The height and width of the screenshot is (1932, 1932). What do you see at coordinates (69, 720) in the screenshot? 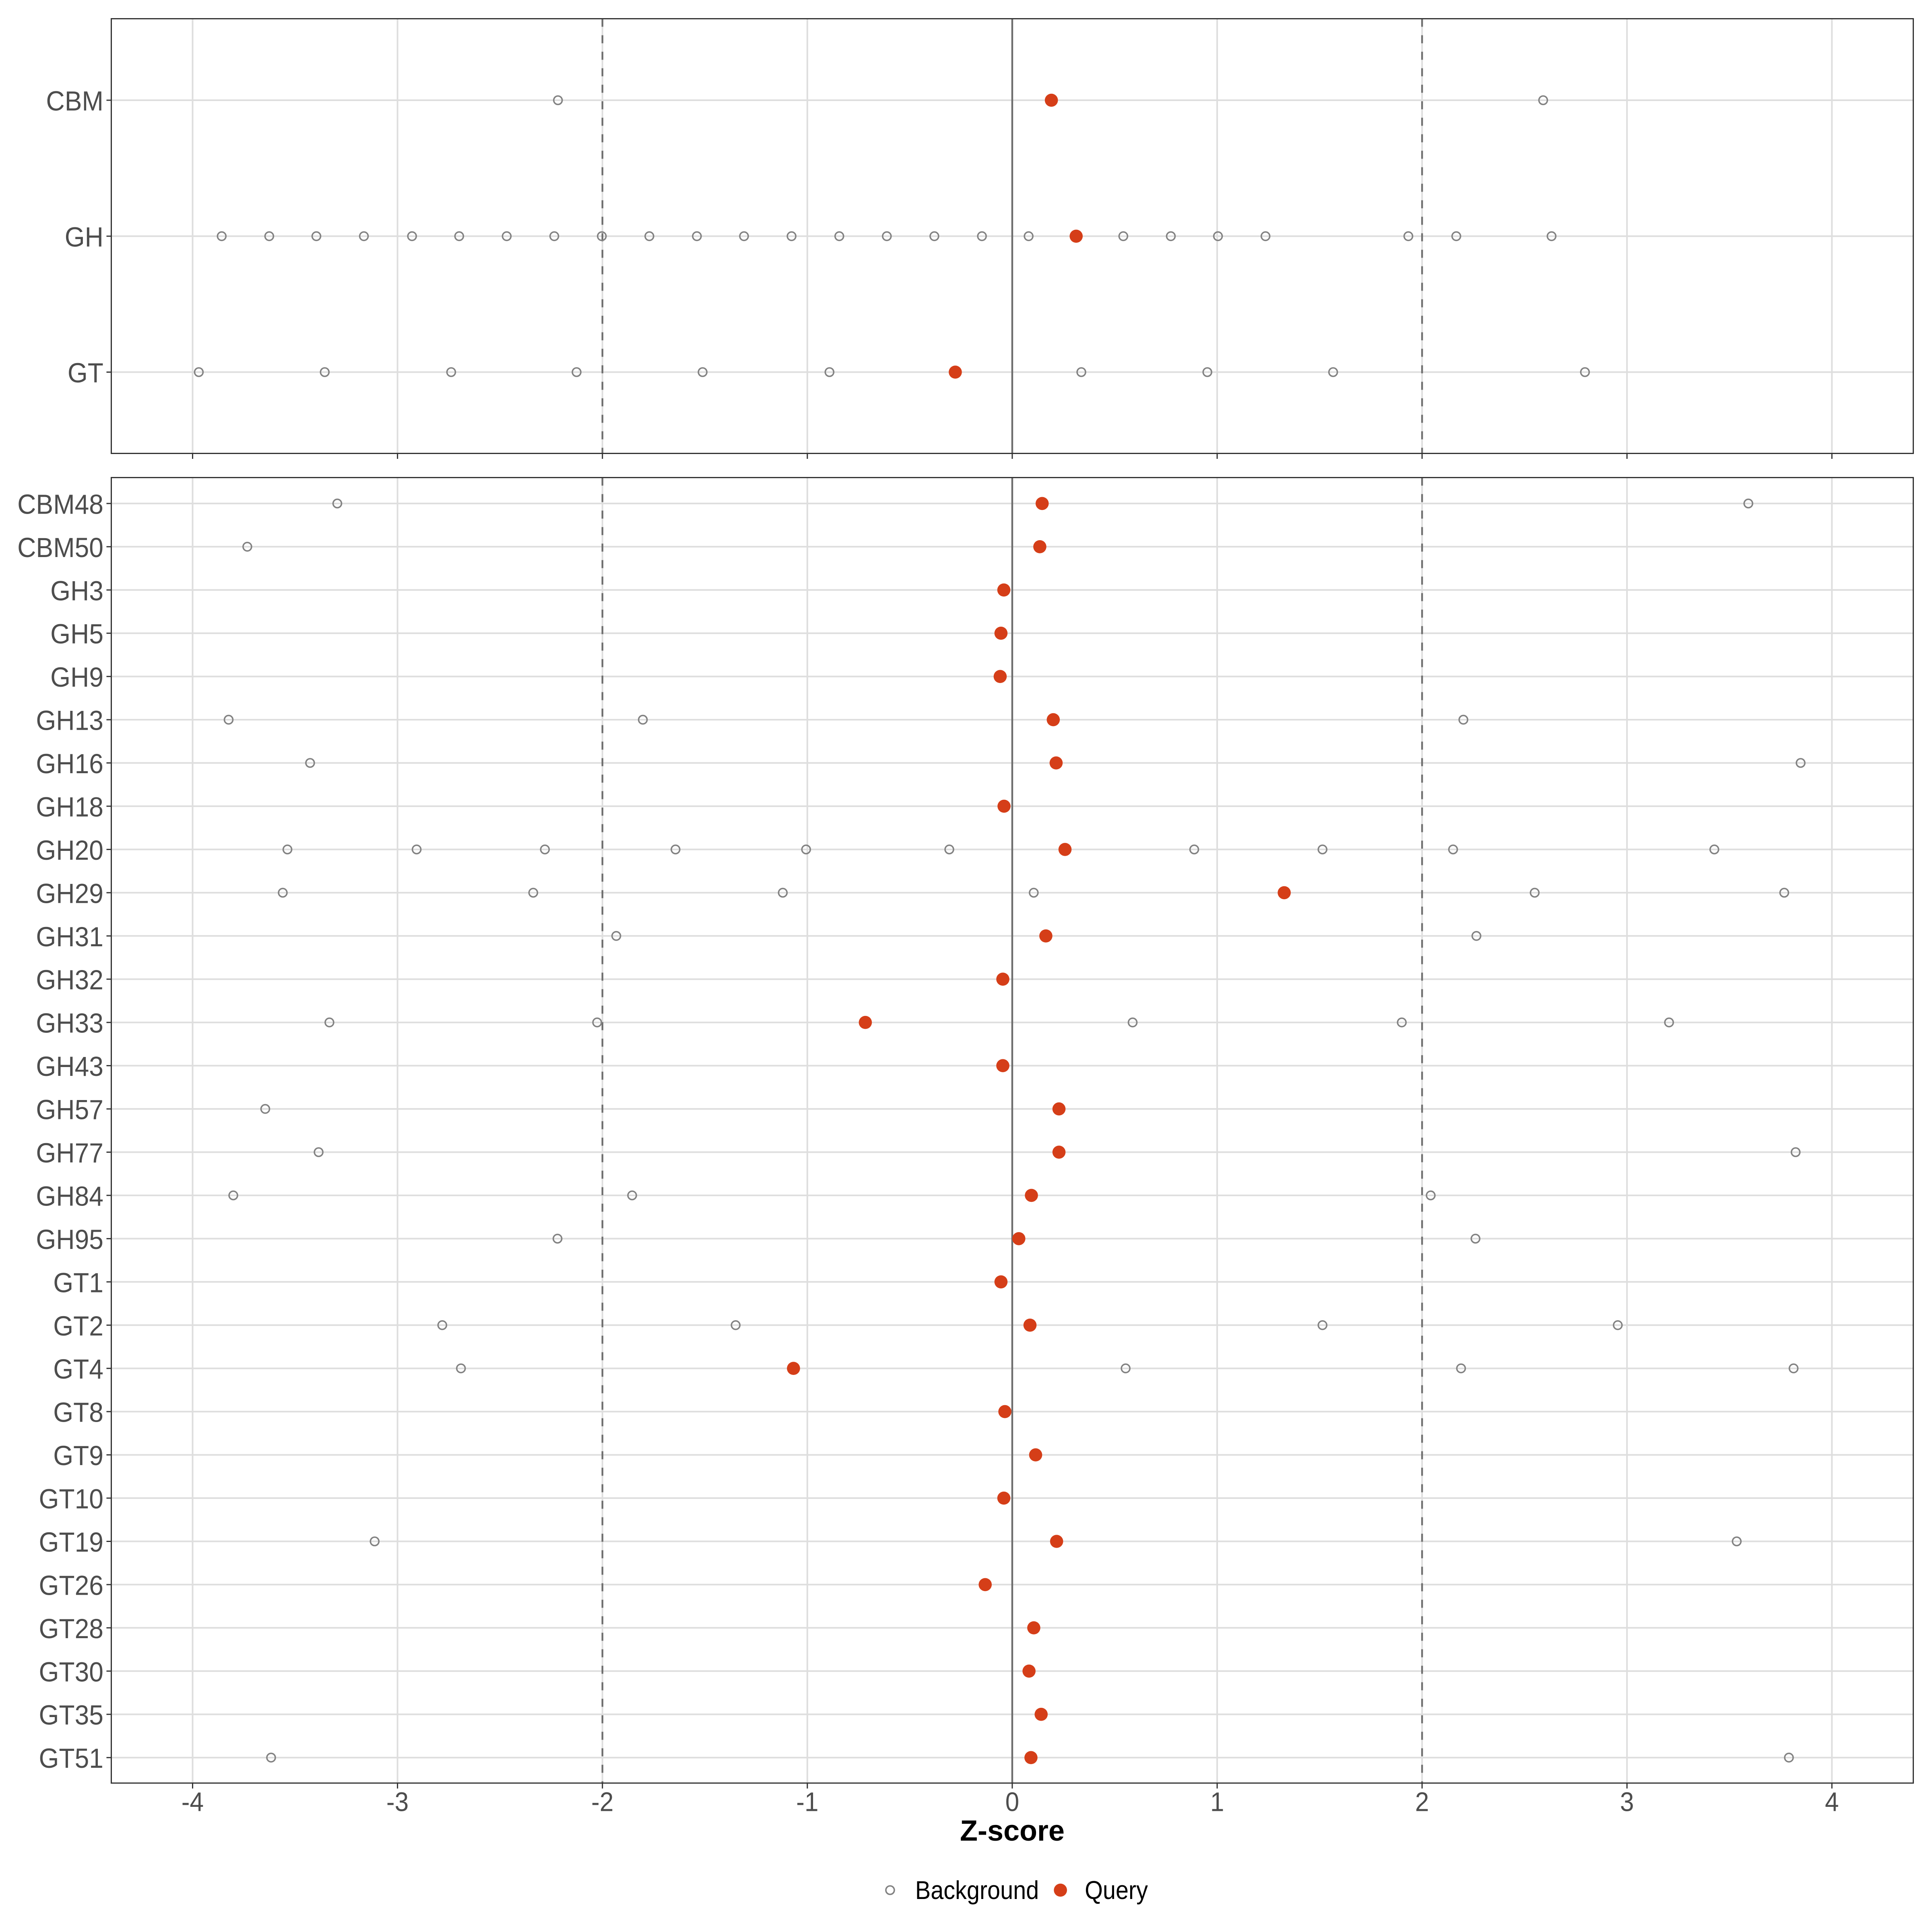
I see `svg-text: GH13` at bounding box center [69, 720].